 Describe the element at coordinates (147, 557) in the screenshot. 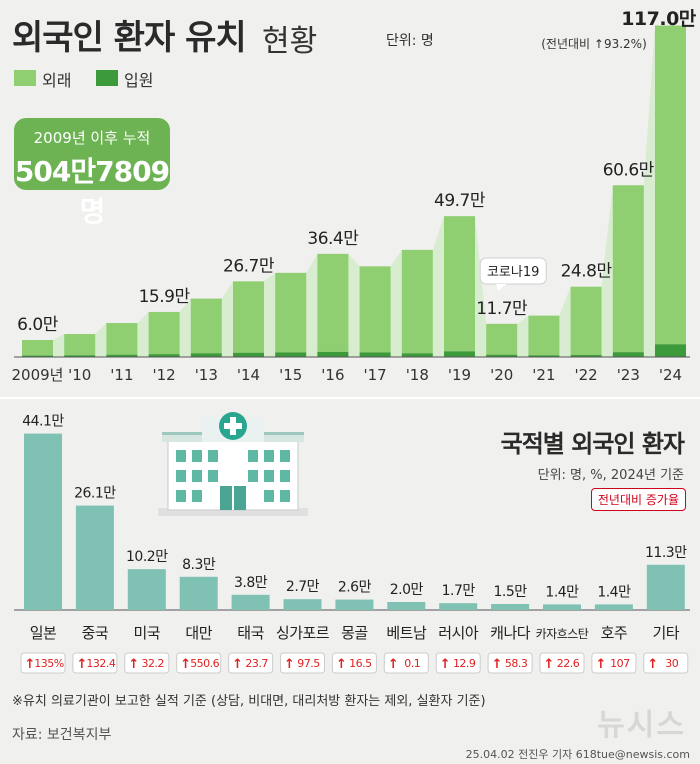

I see `country-value-label-2: 10.2만` at that location.